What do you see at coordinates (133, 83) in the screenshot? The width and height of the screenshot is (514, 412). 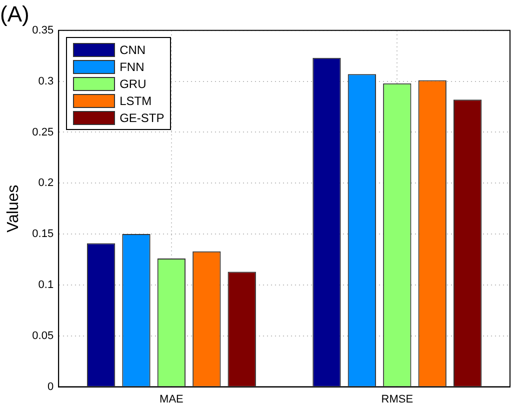 I see `legend-label: GRU` at bounding box center [133, 83].